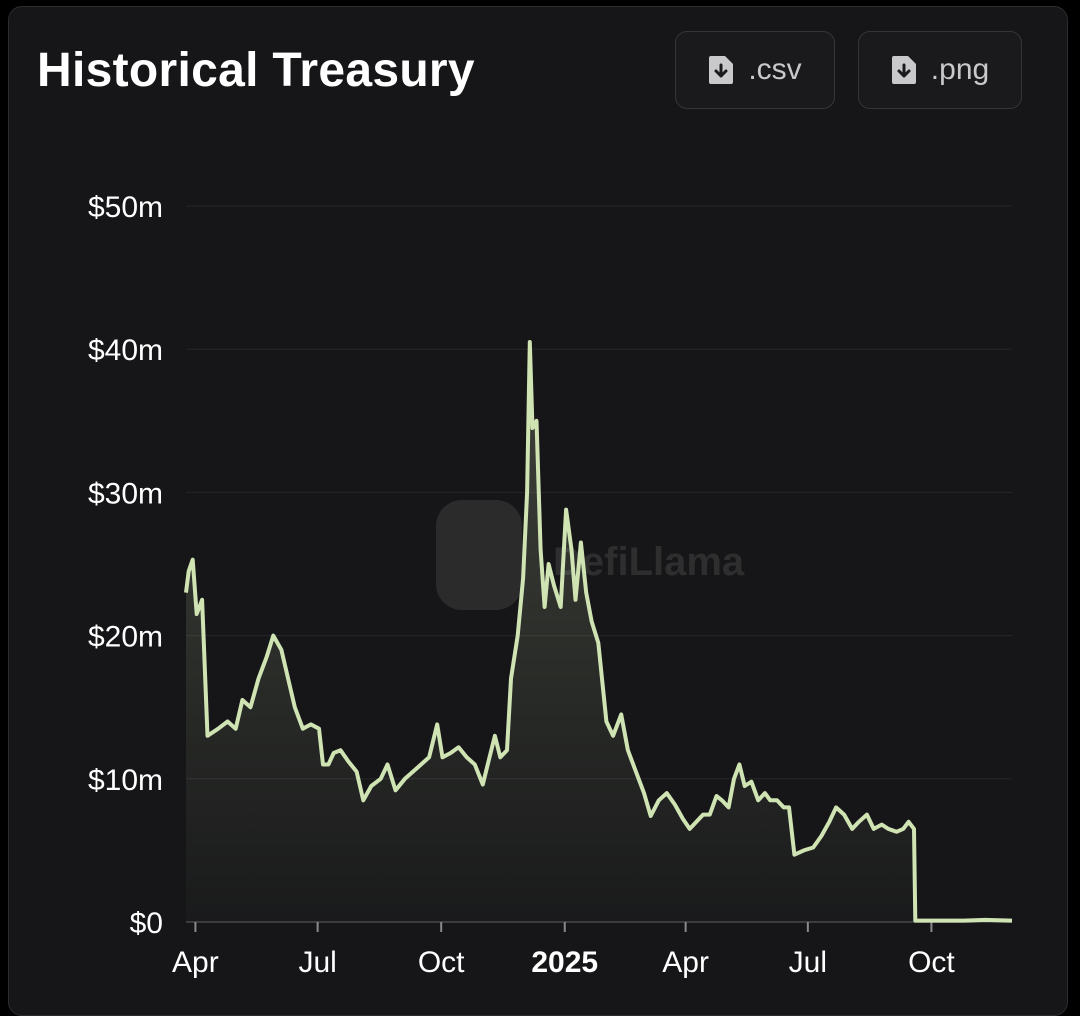 Image resolution: width=1080 pixels, height=1016 pixels. Describe the element at coordinates (146, 923) in the screenshot. I see `y-tick-label: $0` at that location.